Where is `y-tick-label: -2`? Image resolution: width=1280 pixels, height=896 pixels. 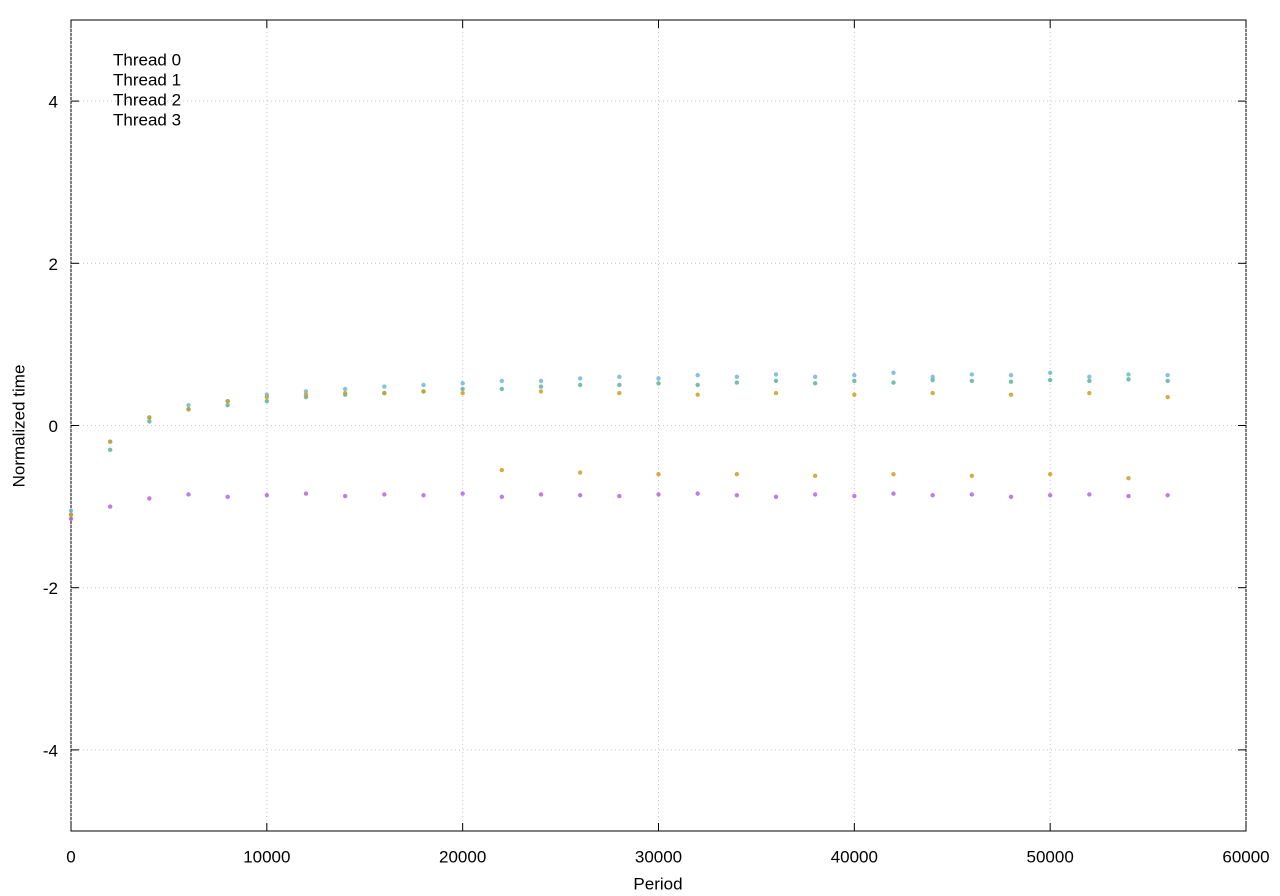
y-tick-label: -2 is located at coordinates (50, 588).